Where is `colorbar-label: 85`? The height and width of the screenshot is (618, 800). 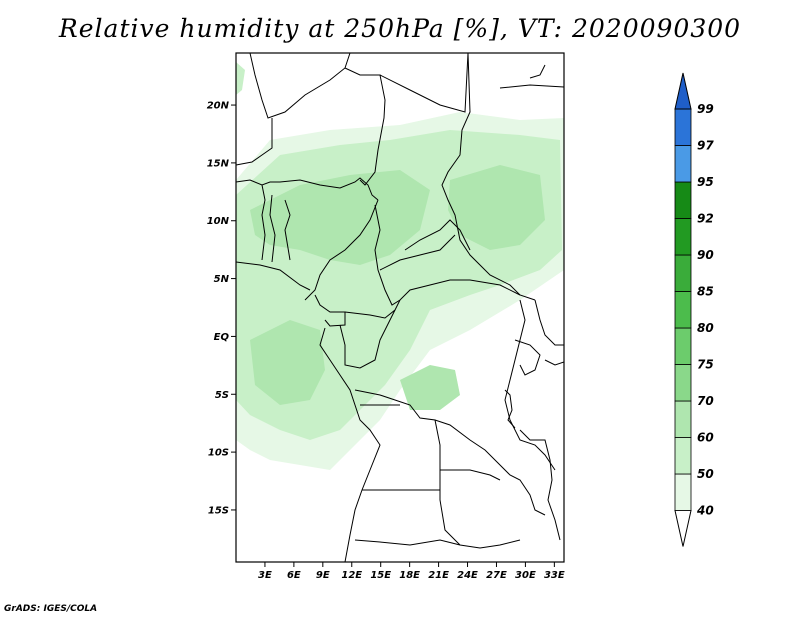
colorbar-label: 85 is located at coordinates (705, 292).